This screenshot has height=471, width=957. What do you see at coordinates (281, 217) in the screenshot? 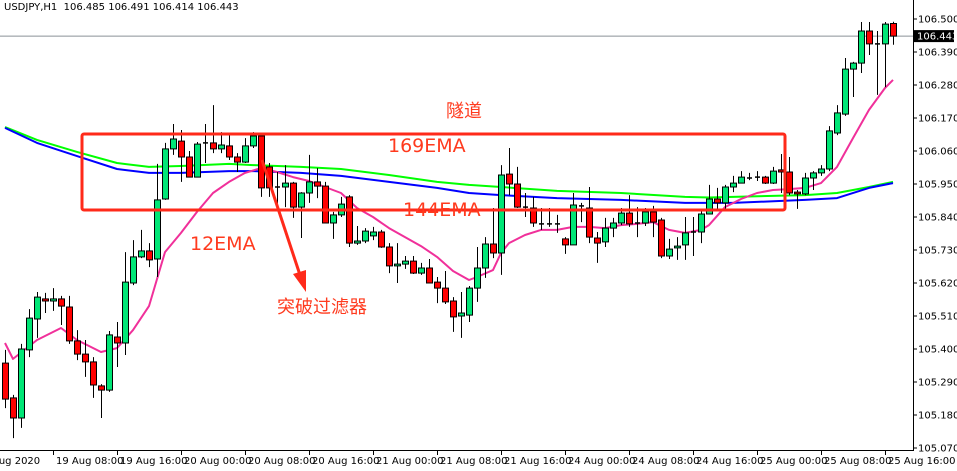
I see `arrow-shaft` at bounding box center [281, 217].